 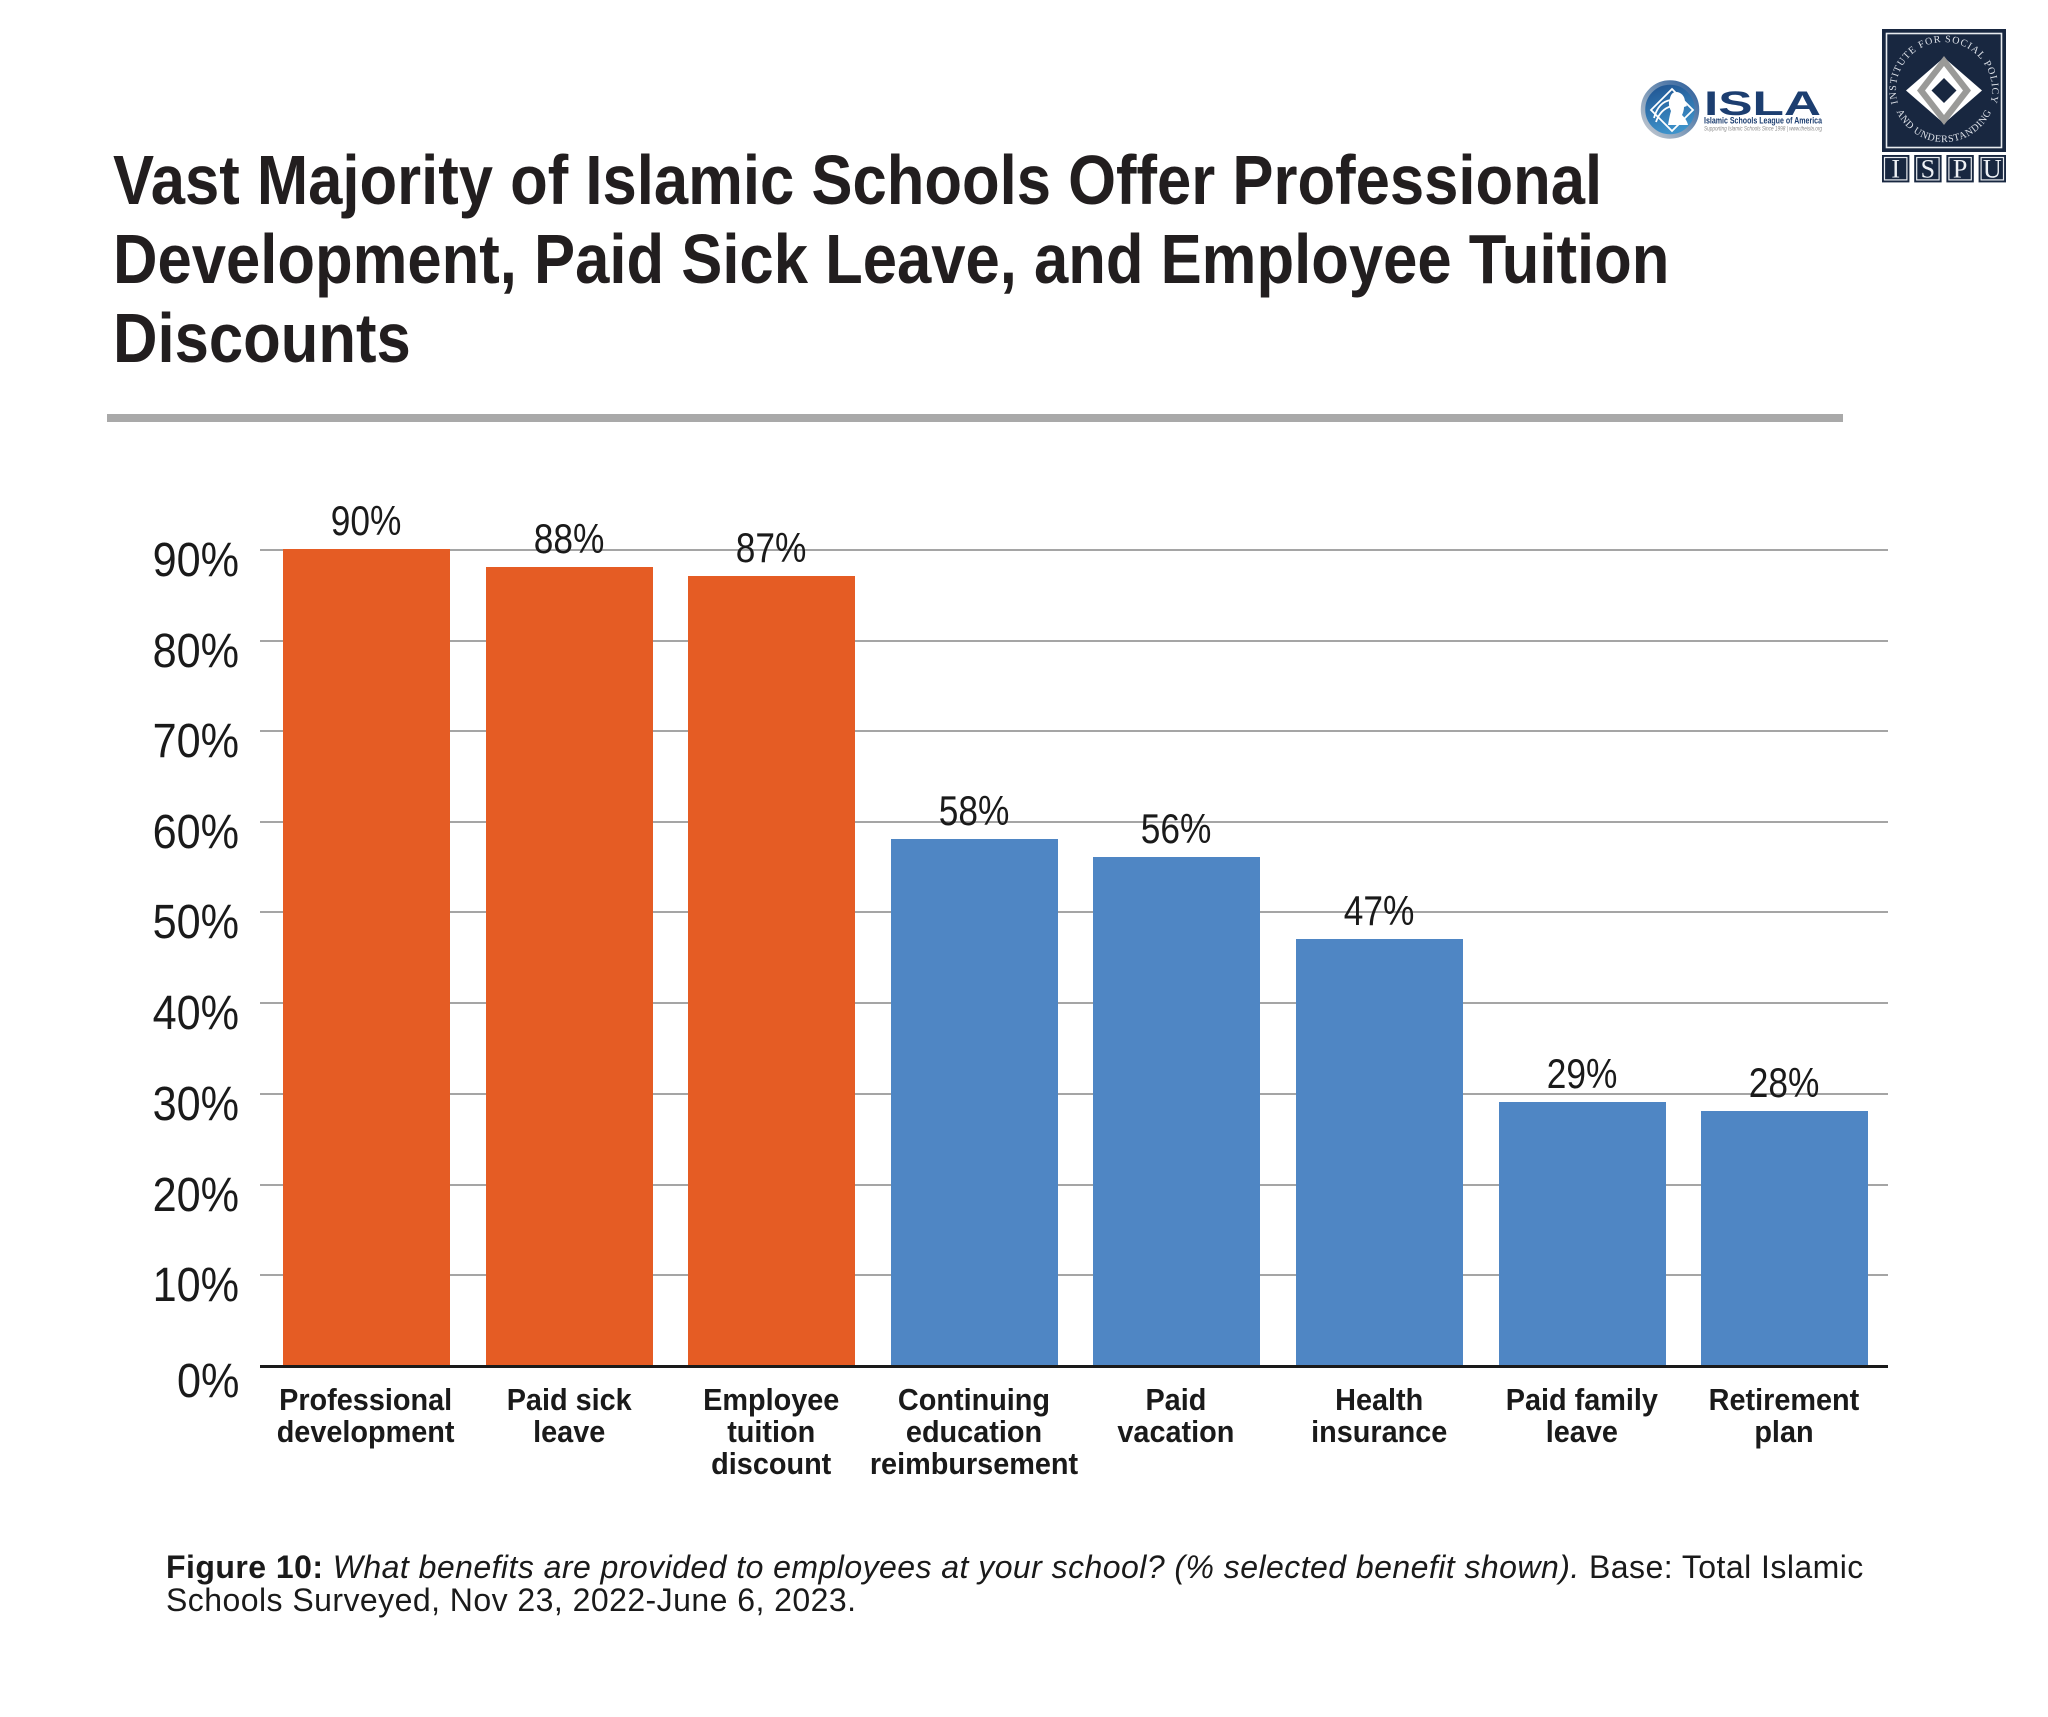 What do you see at coordinates (1992, 169) in the screenshot?
I see `svg-text: U` at bounding box center [1992, 169].